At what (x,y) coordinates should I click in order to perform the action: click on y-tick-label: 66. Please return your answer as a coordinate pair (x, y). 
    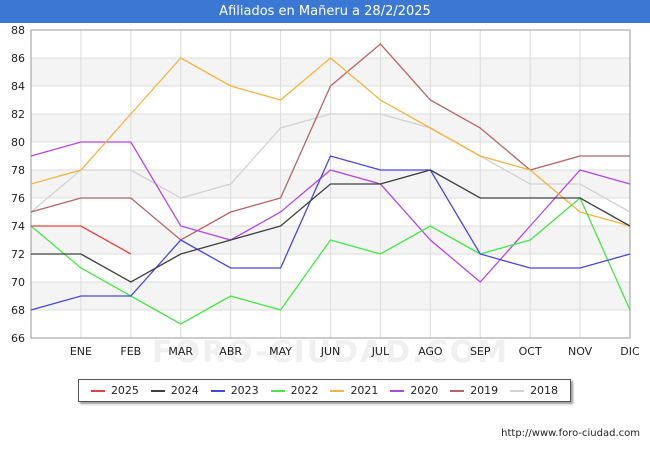
    Looking at the image, I should click on (18, 338).